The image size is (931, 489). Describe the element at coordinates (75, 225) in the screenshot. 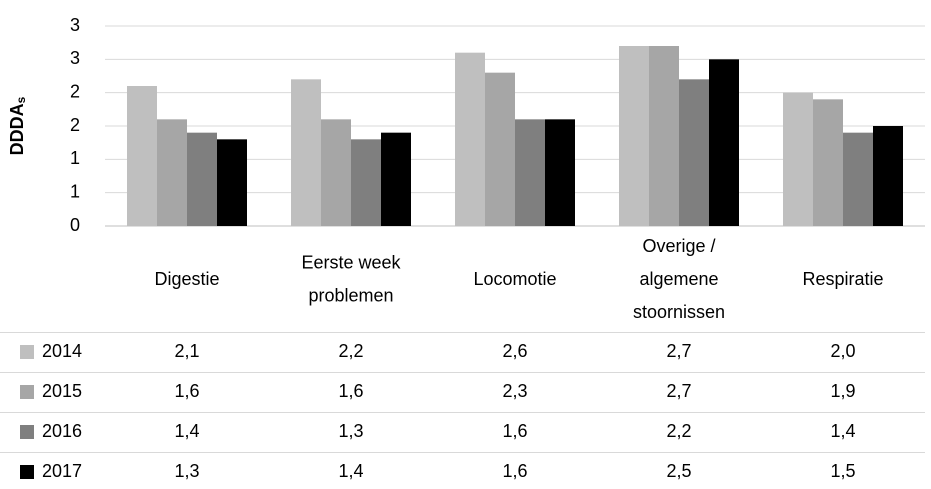

I see `y-tick-label: 0` at that location.